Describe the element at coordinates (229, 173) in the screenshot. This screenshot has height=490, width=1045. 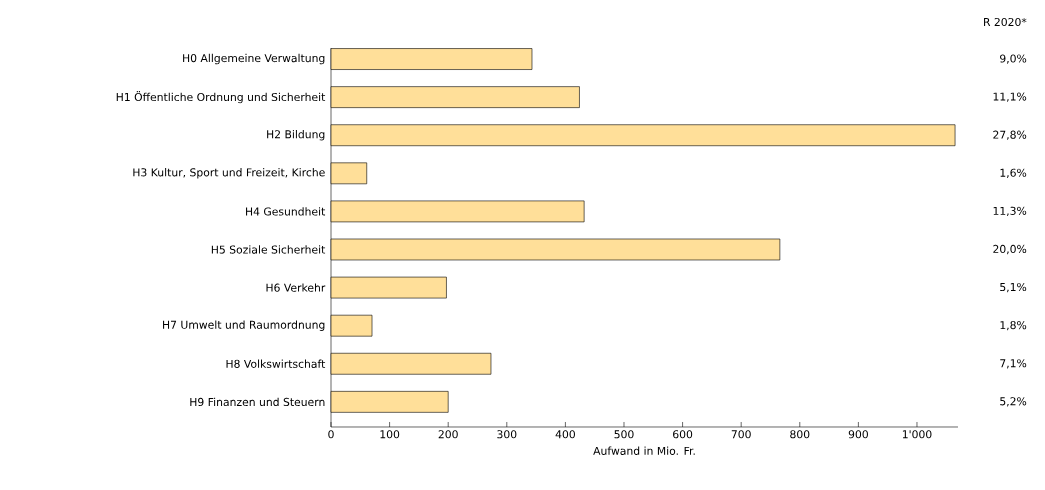
I see `y-tick-label: H3 Kultur, Sport und Freizeit, Kirche` at that location.